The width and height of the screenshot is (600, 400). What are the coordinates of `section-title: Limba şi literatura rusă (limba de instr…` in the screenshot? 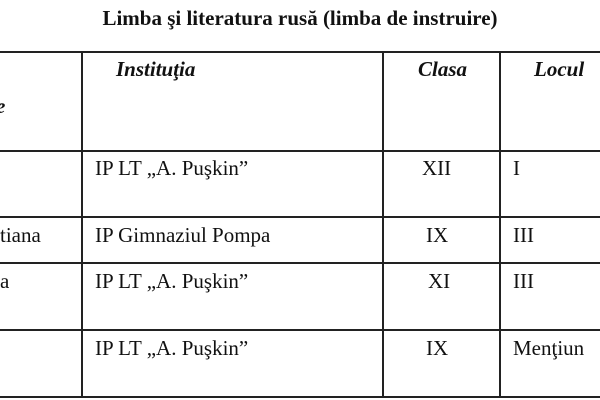 It's located at (300, 18).